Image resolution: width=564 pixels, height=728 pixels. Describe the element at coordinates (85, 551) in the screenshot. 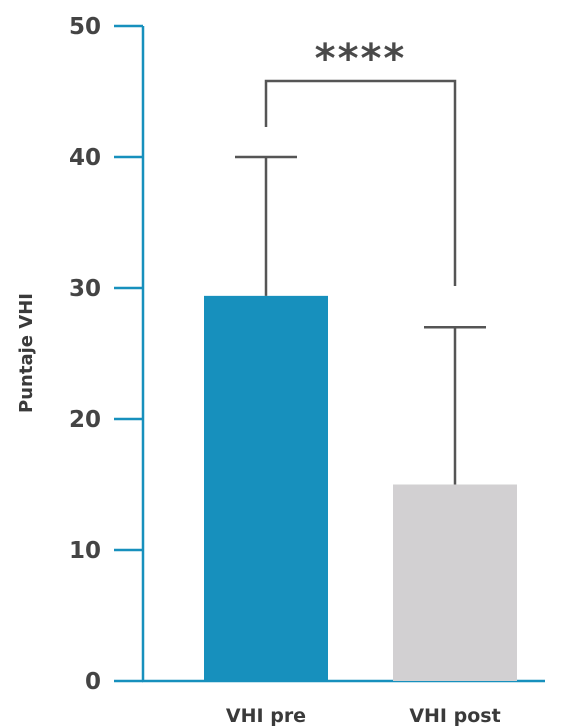

I see `y-tick-label: 10` at that location.